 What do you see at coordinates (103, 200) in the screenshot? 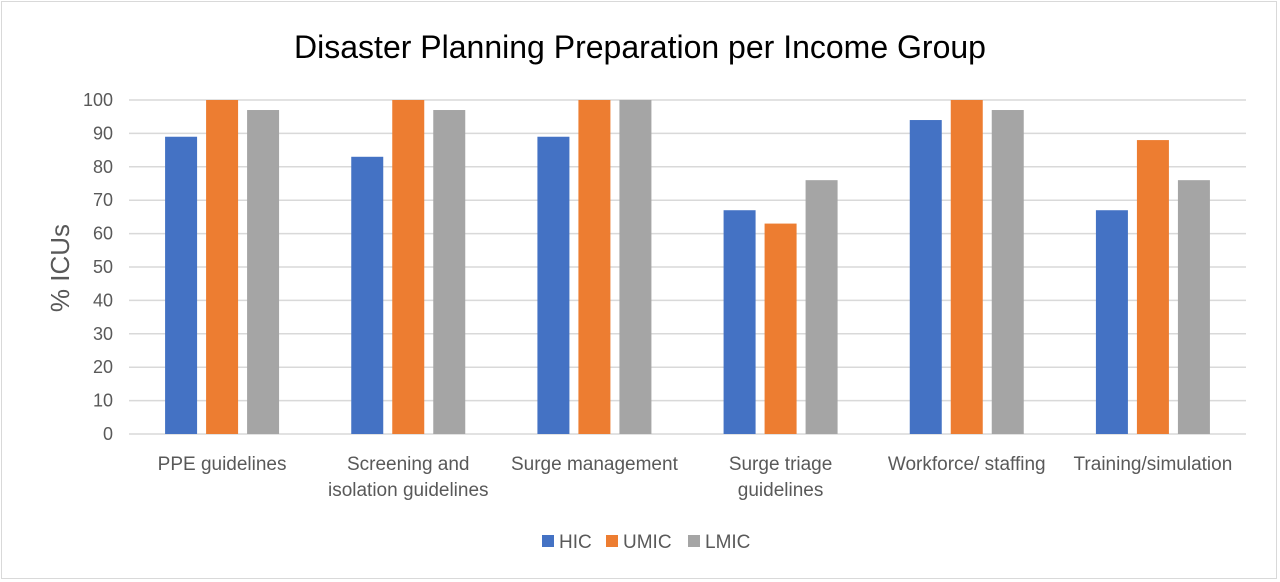
I see `y-tick-label: 70` at bounding box center [103, 200].